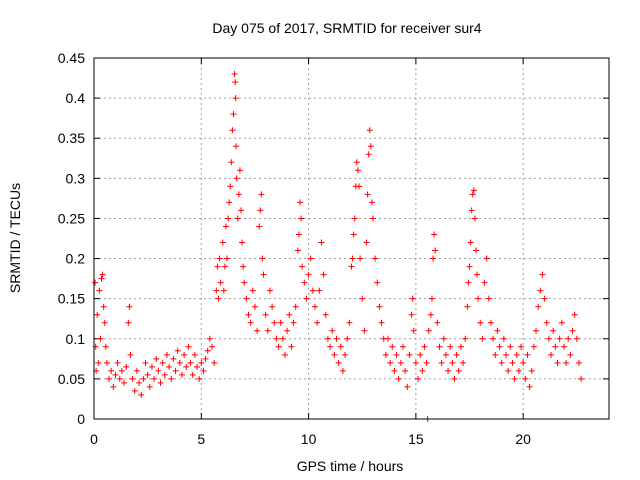 This screenshot has height=480, width=640. I want to click on y-tick-label: 0.3, so click(76, 178).